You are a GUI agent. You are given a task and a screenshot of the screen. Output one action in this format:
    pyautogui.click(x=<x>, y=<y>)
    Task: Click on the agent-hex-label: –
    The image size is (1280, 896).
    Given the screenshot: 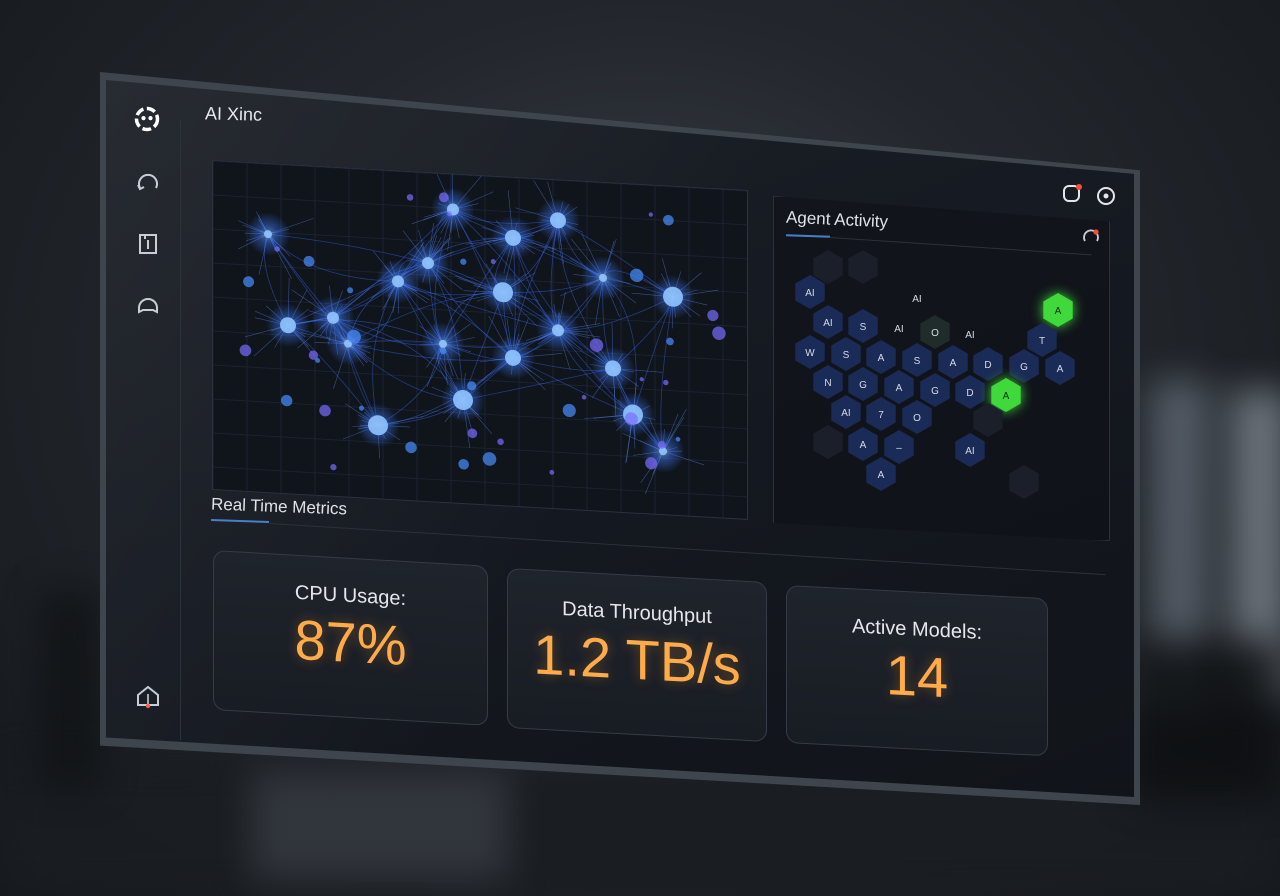 What is the action you would take?
    pyautogui.click(x=899, y=448)
    